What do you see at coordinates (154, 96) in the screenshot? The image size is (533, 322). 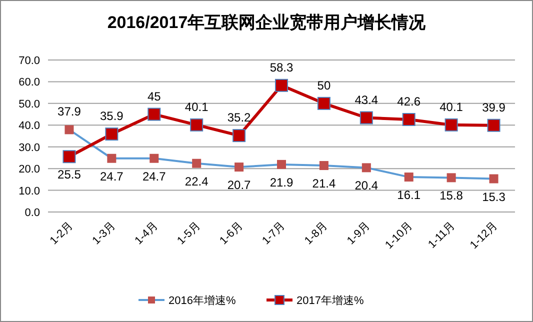 I see `data-label: 45` at bounding box center [154, 96].